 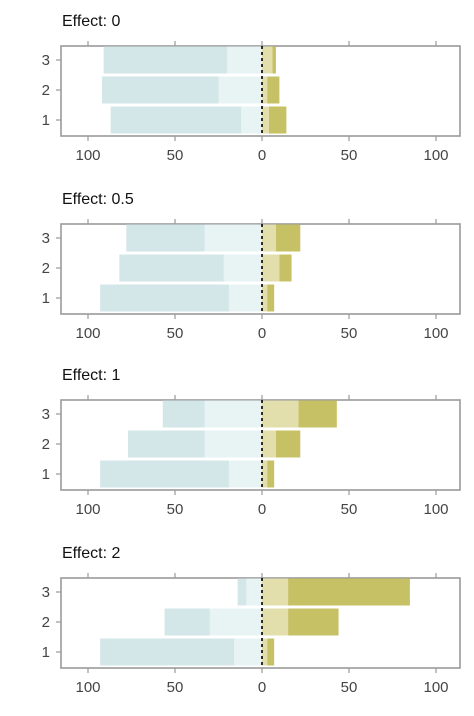 What do you see at coordinates (98, 199) in the screenshot?
I see `panel-title: Effect: 0.5` at bounding box center [98, 199].